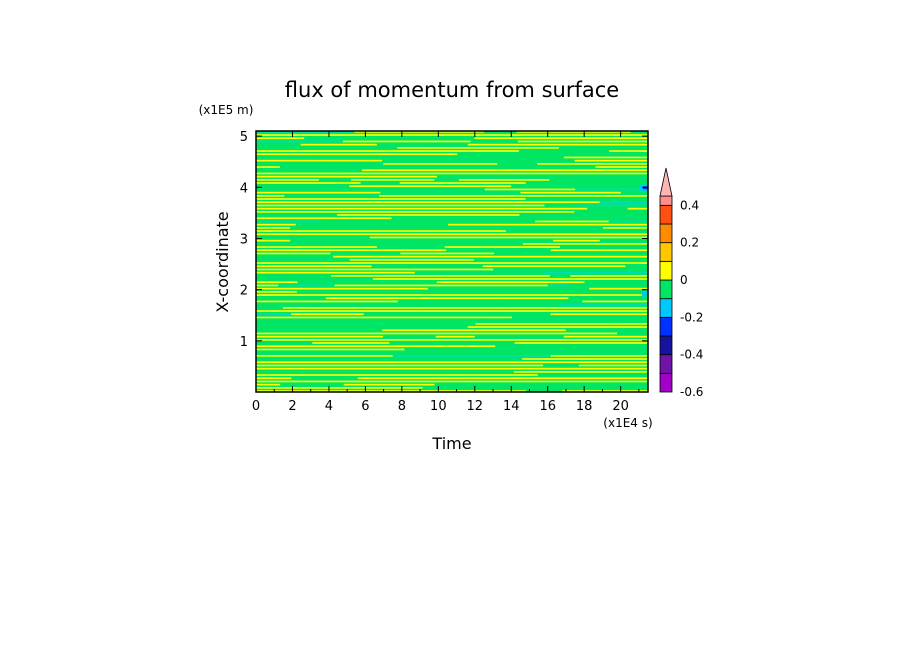 Image resolution: width=904 pixels, height=654 pixels. I want to click on x-tick-label: 18, so click(584, 406).